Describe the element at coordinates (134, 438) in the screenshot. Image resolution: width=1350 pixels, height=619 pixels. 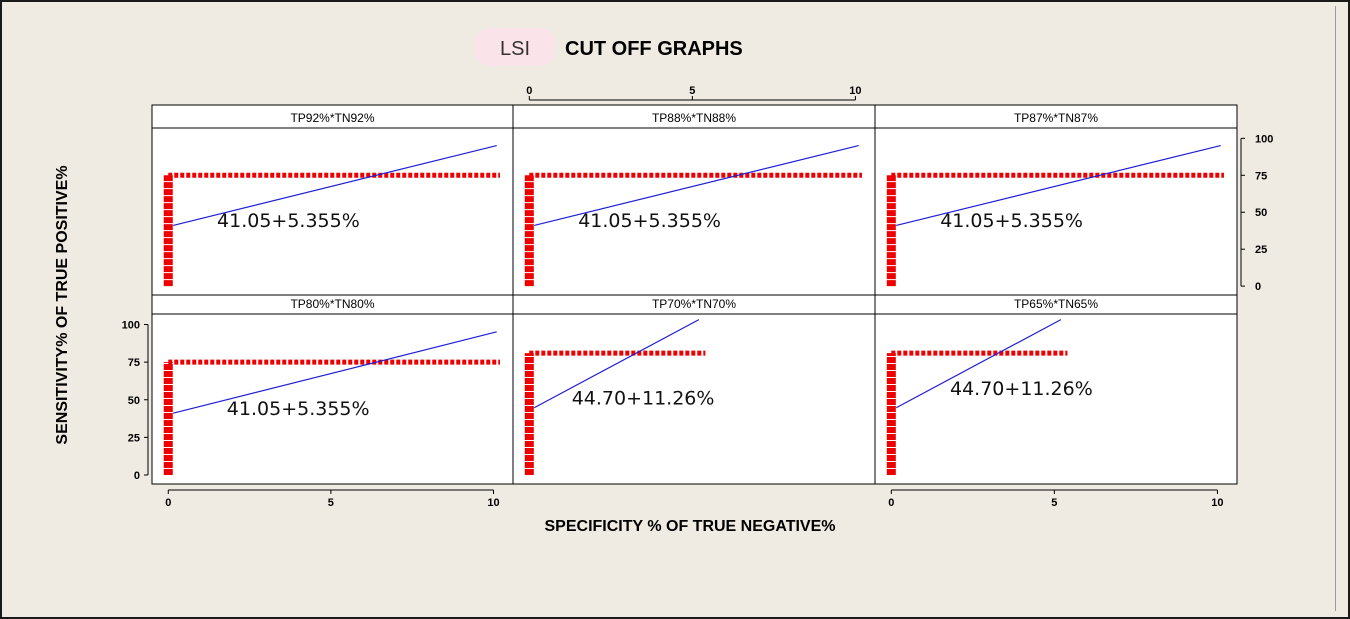
I see `left-y-tick-label: 25` at that location.